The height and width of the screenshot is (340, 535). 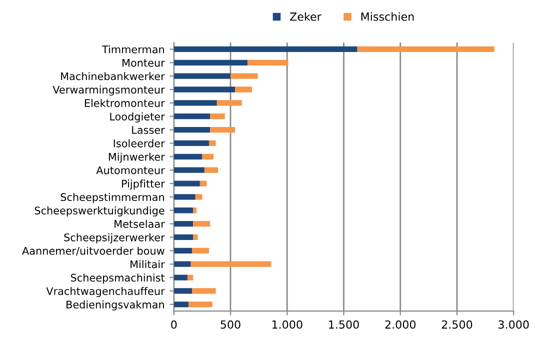 I want to click on y-tick-label: Scheepstimmerman, so click(x=112, y=198).